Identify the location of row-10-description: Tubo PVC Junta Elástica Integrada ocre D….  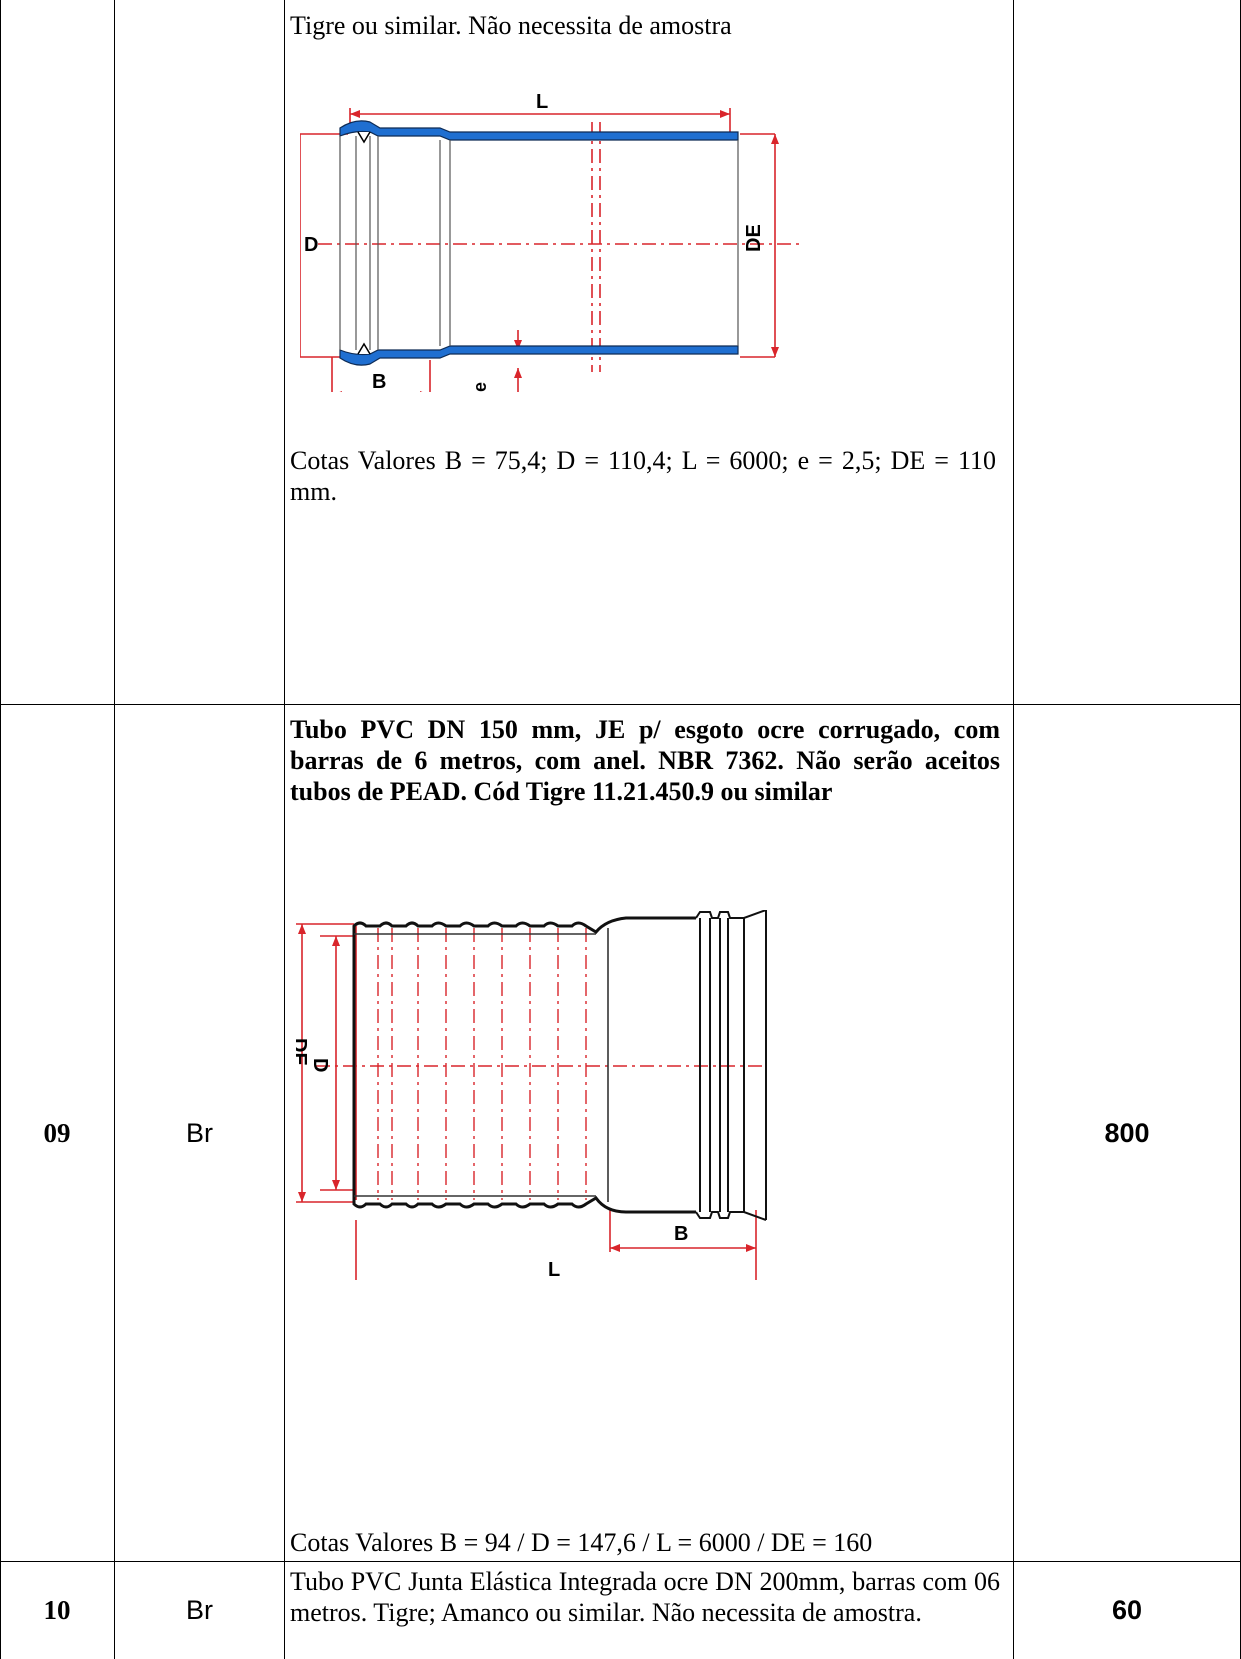
(645, 1597).